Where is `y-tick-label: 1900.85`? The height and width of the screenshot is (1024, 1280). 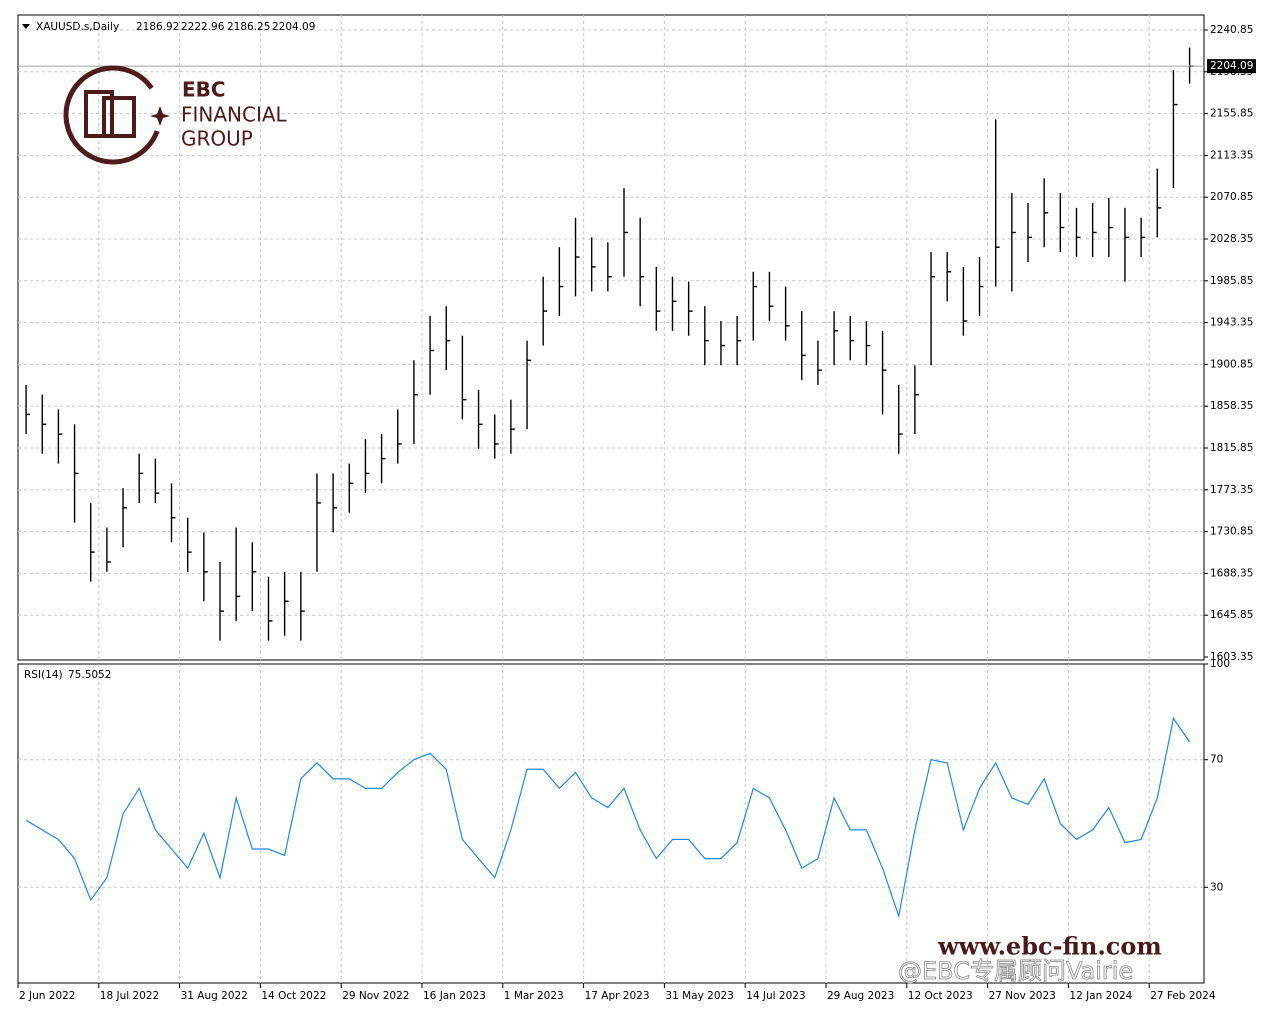
y-tick-label: 1900.85 is located at coordinates (1231, 364).